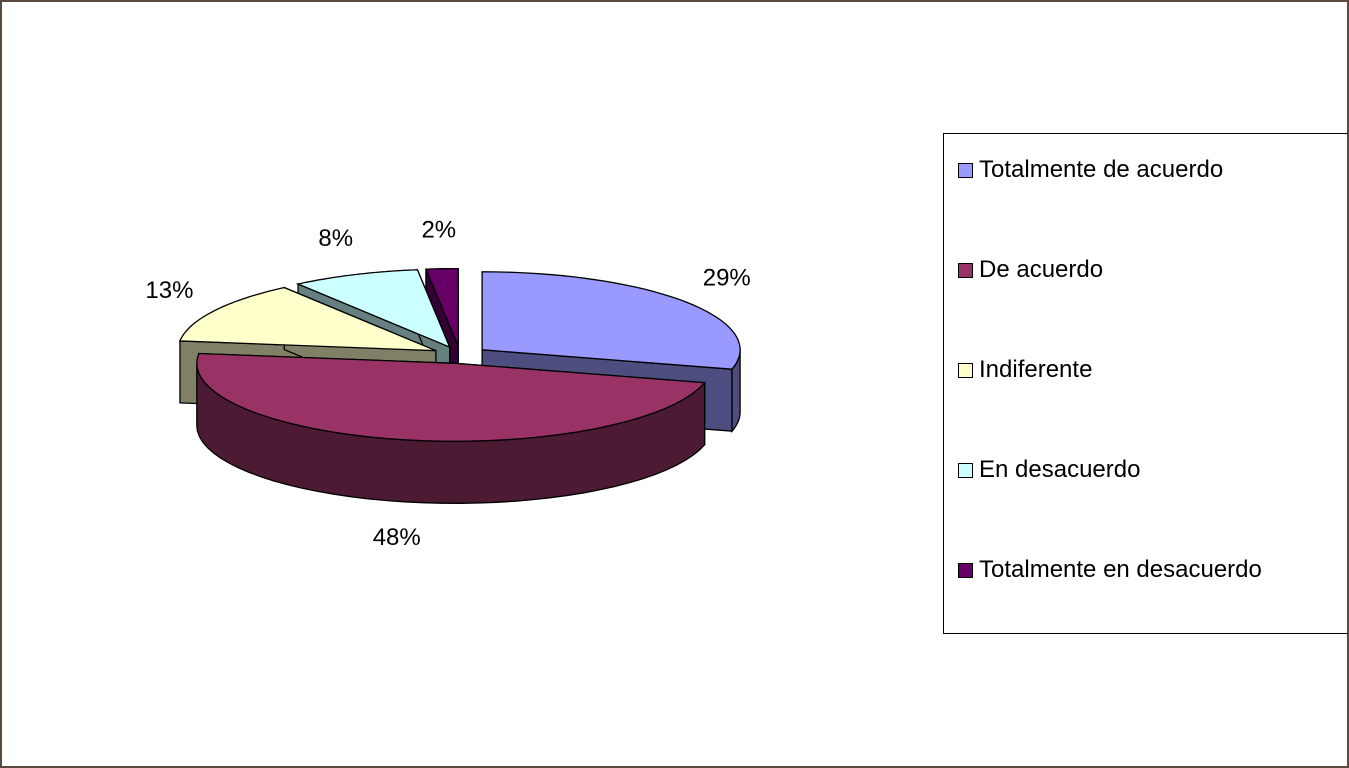 The width and height of the screenshot is (1349, 768). Describe the element at coordinates (1153, 300) in the screenshot. I see `legend-item: De acuerdo` at that location.